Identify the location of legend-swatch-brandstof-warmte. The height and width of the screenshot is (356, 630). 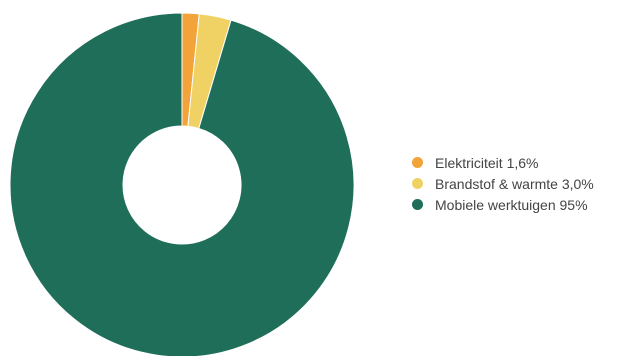
(417, 183).